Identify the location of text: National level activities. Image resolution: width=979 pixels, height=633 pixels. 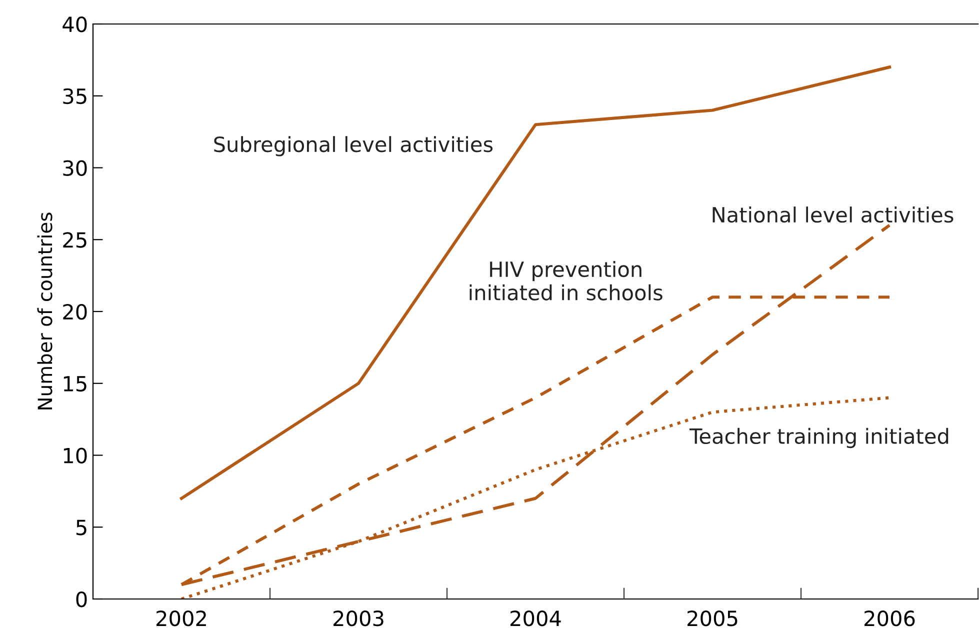
(833, 214).